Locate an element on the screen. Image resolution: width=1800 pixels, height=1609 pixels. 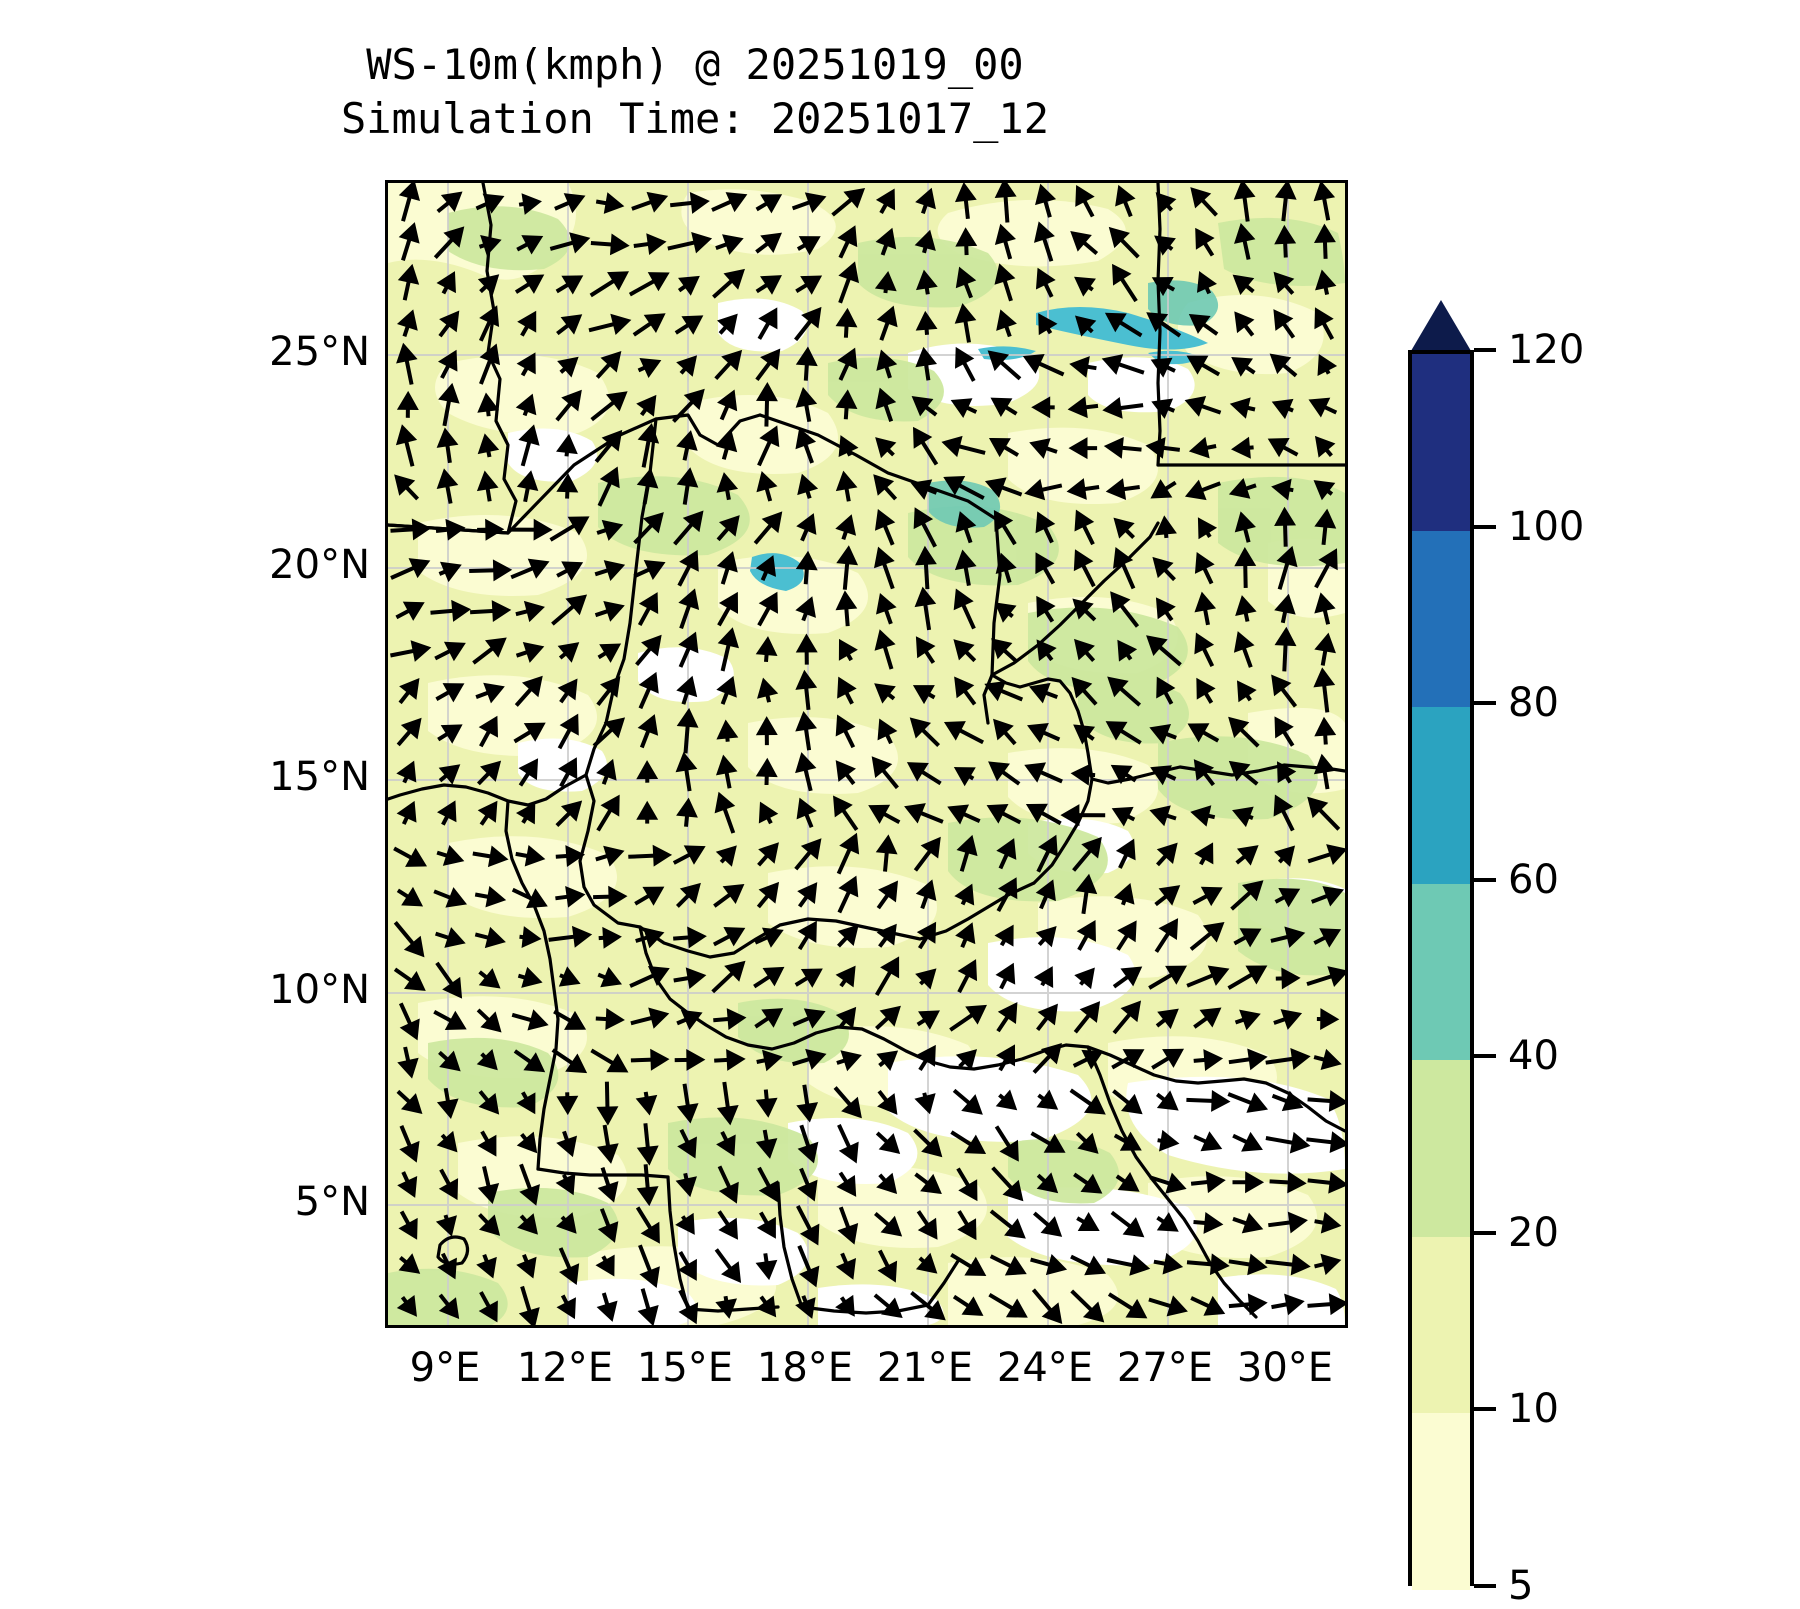
title-line-1: WS-10m(kmph) @ 20251019_00 is located at coordinates (695, 65).